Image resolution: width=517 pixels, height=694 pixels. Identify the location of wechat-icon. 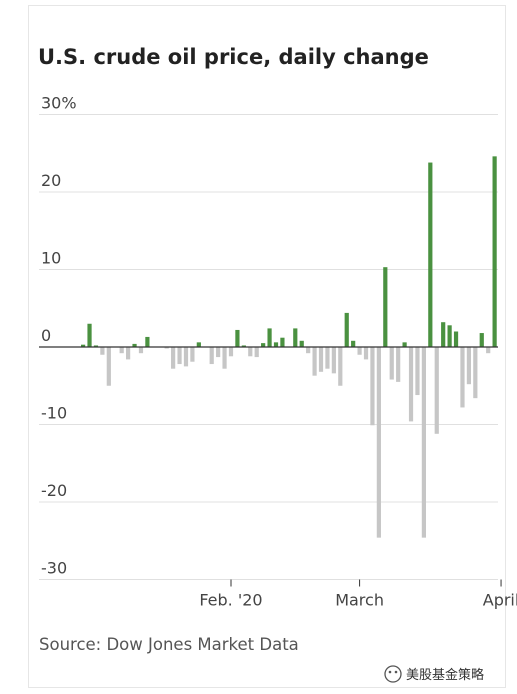
(393, 674).